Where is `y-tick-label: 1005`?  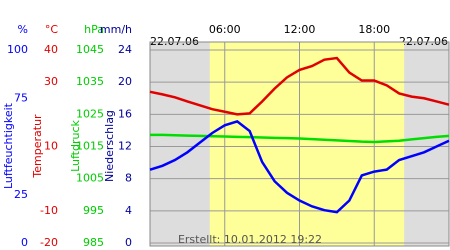
y-tick-label: 1005 is located at coordinates (90, 178).